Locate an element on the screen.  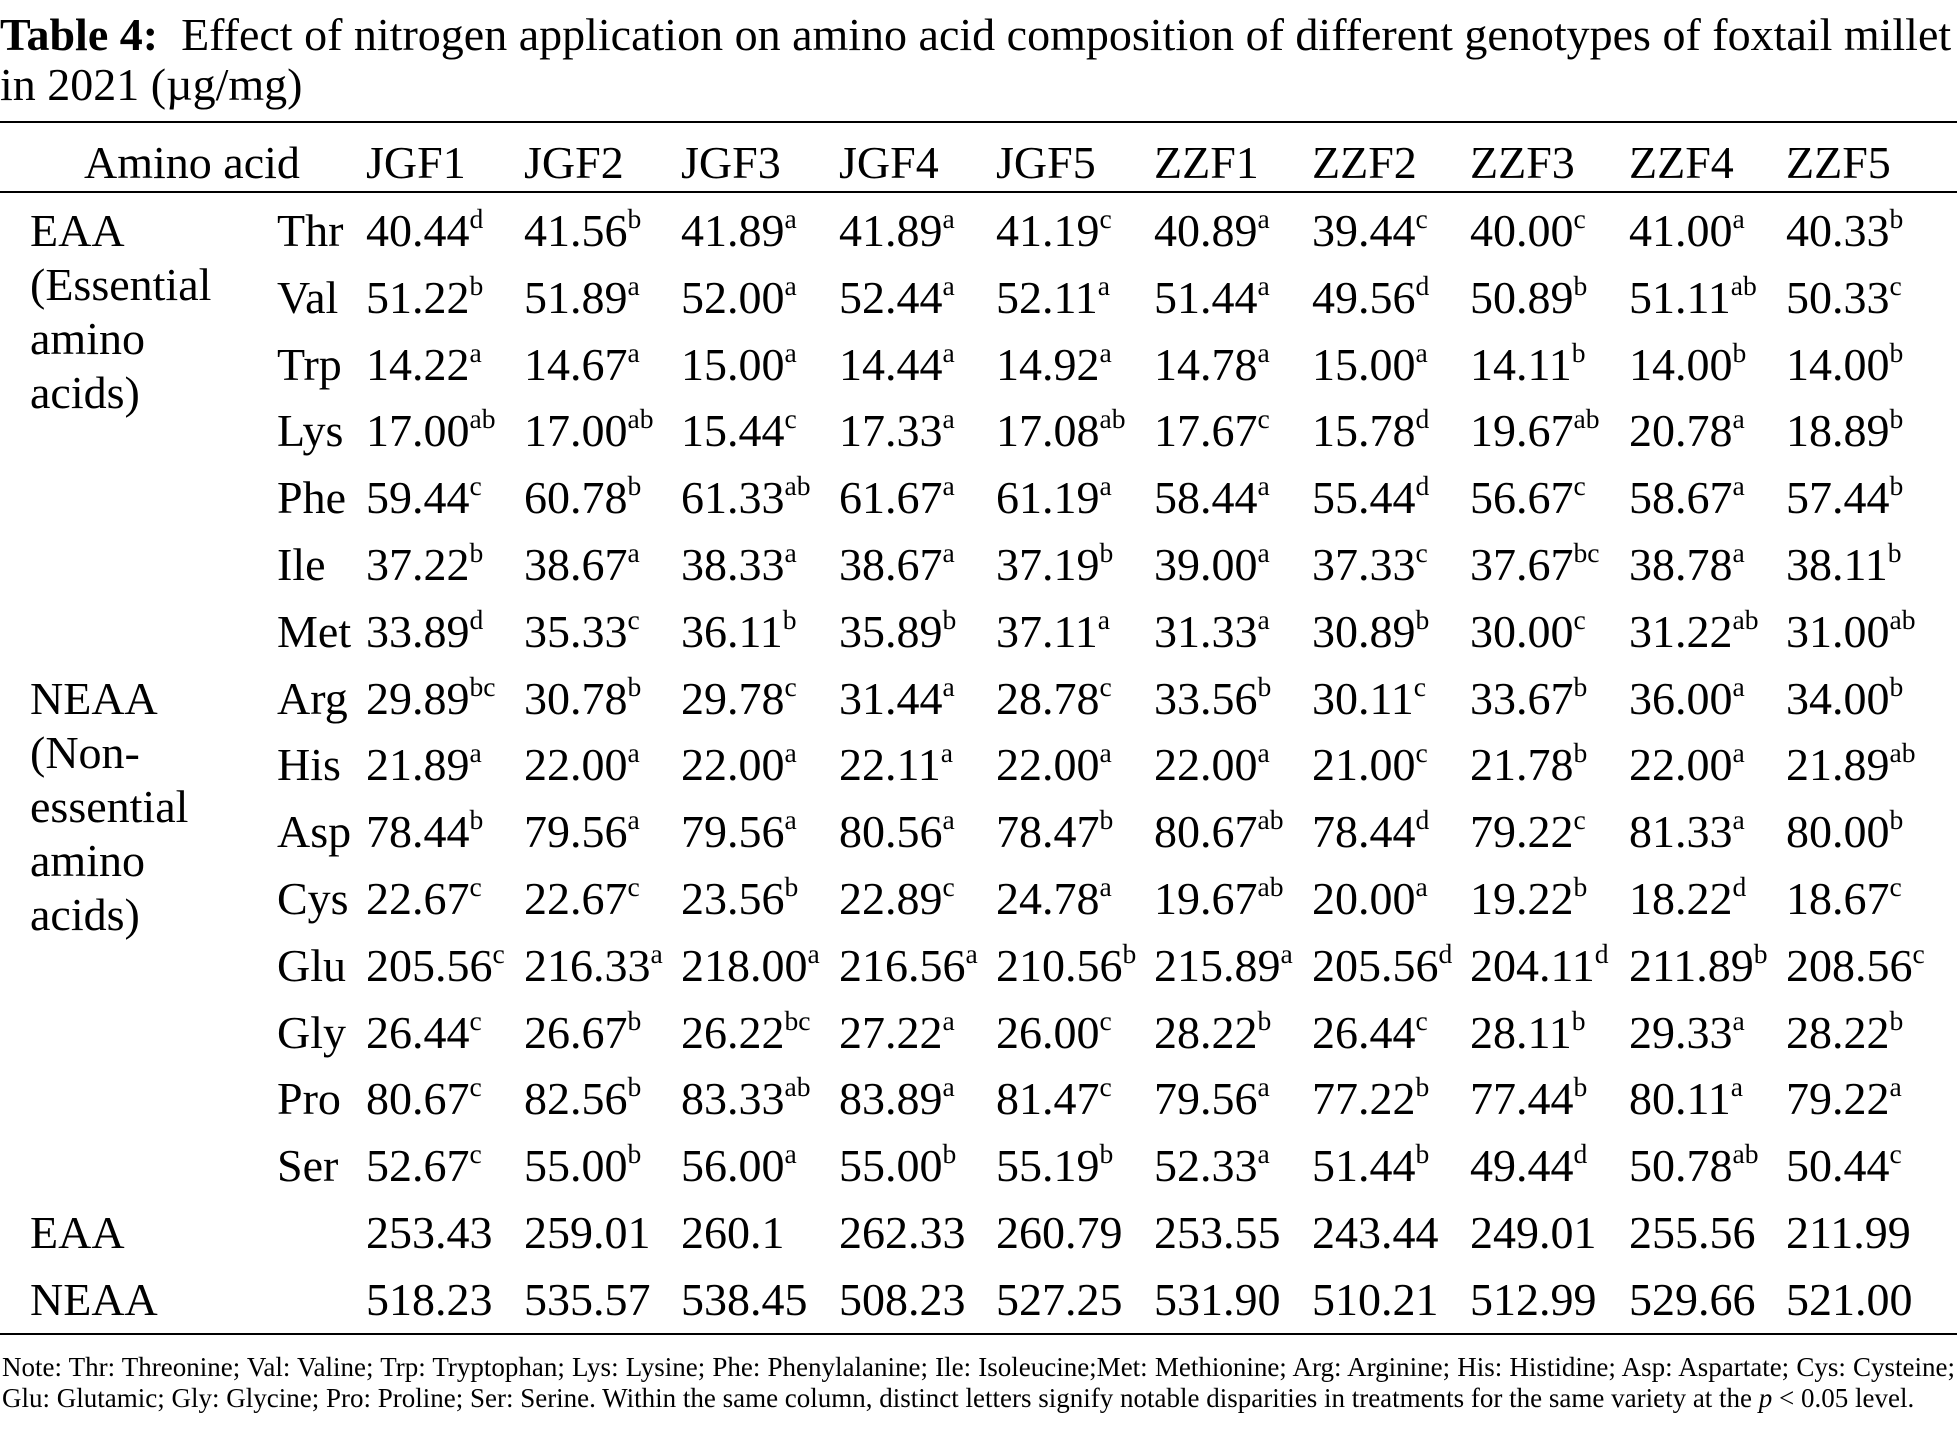
cell: 22.67c is located at coordinates (582, 899).